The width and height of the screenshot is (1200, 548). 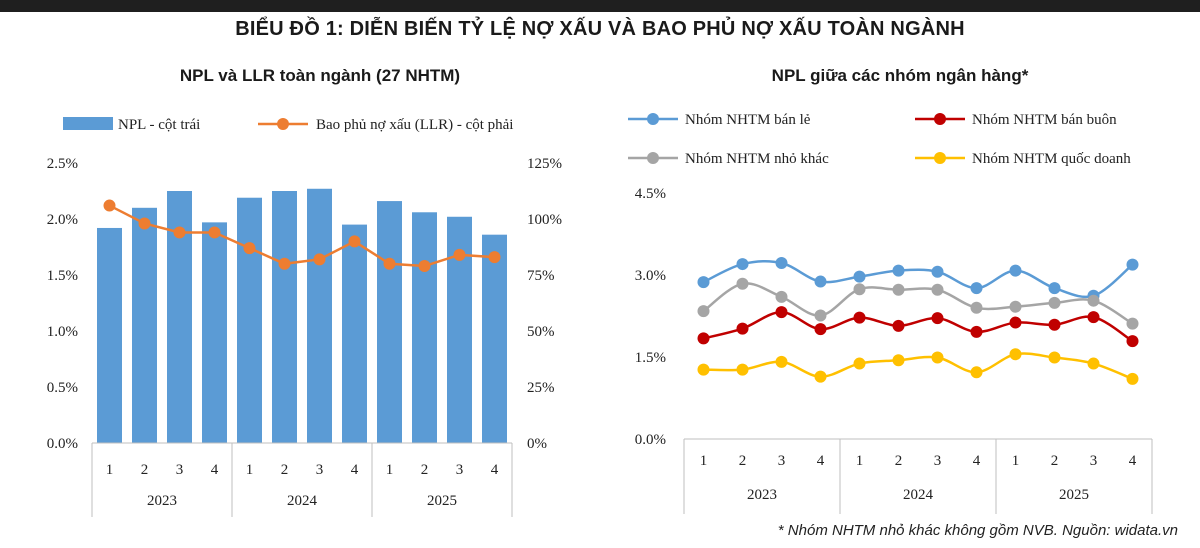 I want to click on y-right-tick-label: 75%, so click(x=541, y=276).